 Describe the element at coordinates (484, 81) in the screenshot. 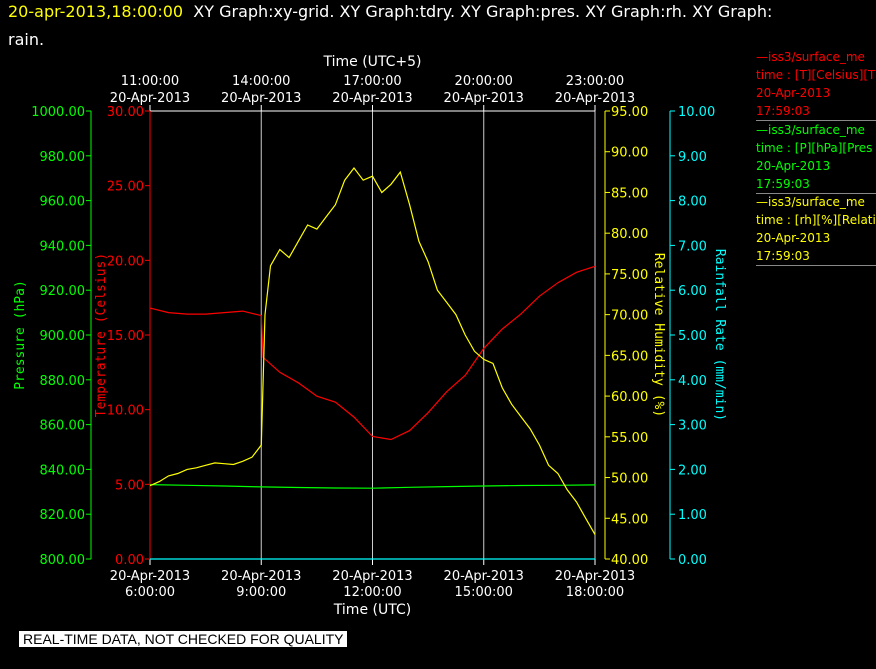

I see `x2-tick-label-time: 20:00:00` at that location.